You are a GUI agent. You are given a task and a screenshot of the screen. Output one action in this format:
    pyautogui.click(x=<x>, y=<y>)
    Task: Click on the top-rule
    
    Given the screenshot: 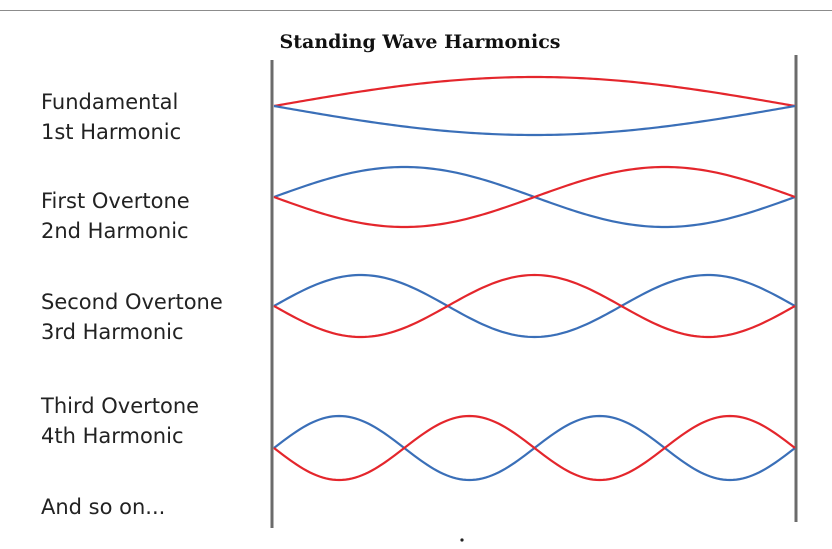 What is the action you would take?
    pyautogui.click(x=416, y=10)
    